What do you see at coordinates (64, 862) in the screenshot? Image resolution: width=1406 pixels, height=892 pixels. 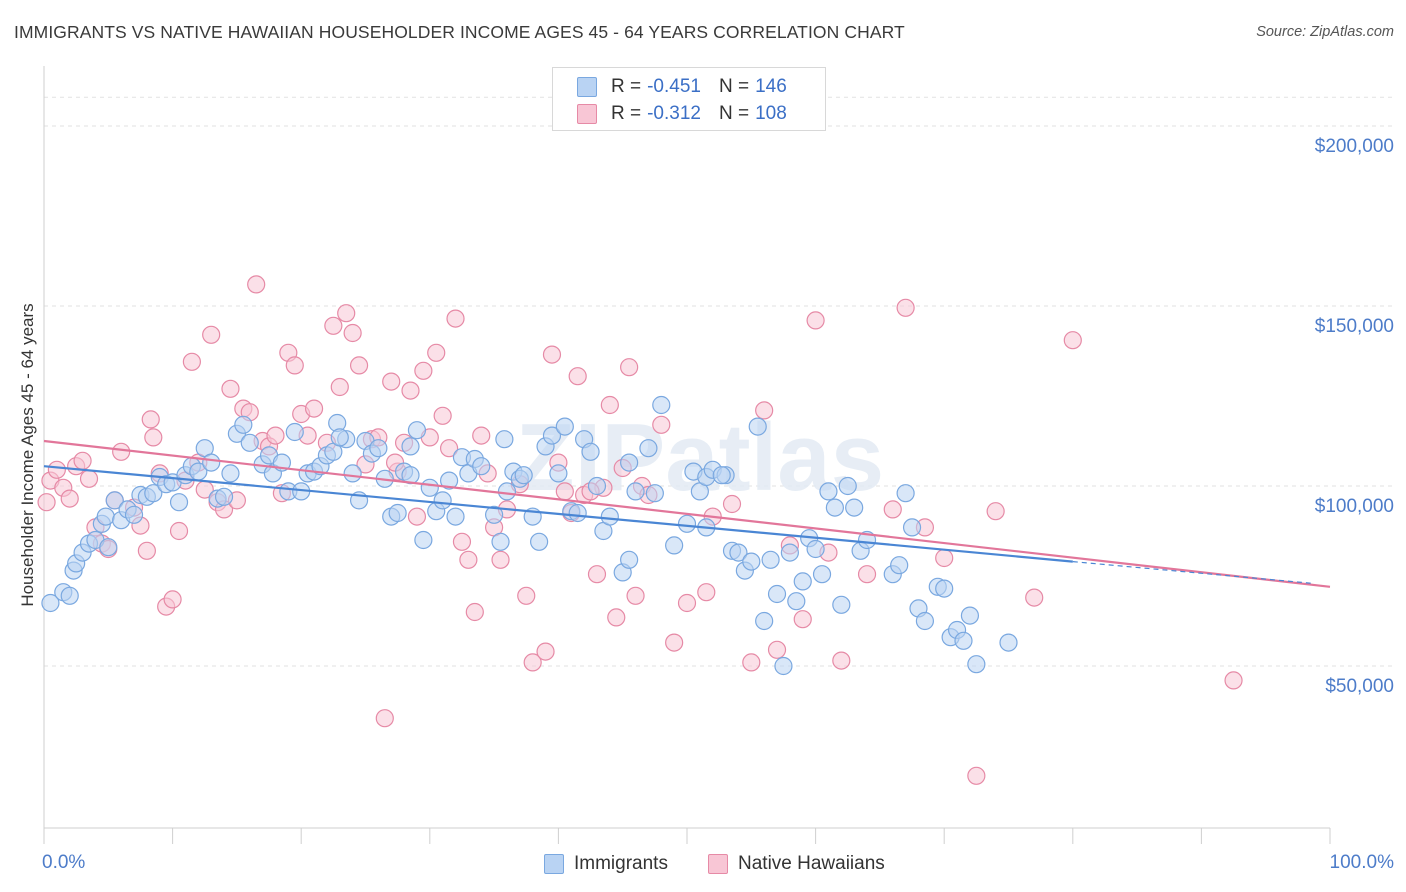 I see `x-tick-label-min: 0.0%` at bounding box center [64, 862].